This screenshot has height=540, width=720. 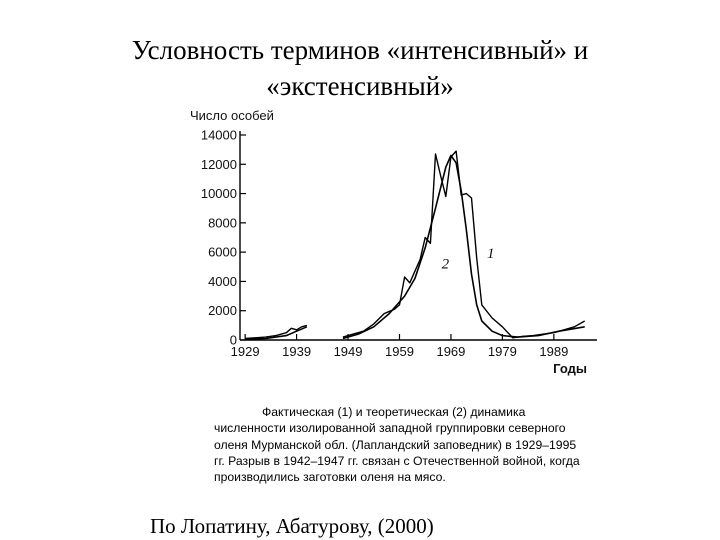 What do you see at coordinates (360, 50) in the screenshot?
I see `slide-title-line-1: Условность терминов «интенсивный» и` at bounding box center [360, 50].